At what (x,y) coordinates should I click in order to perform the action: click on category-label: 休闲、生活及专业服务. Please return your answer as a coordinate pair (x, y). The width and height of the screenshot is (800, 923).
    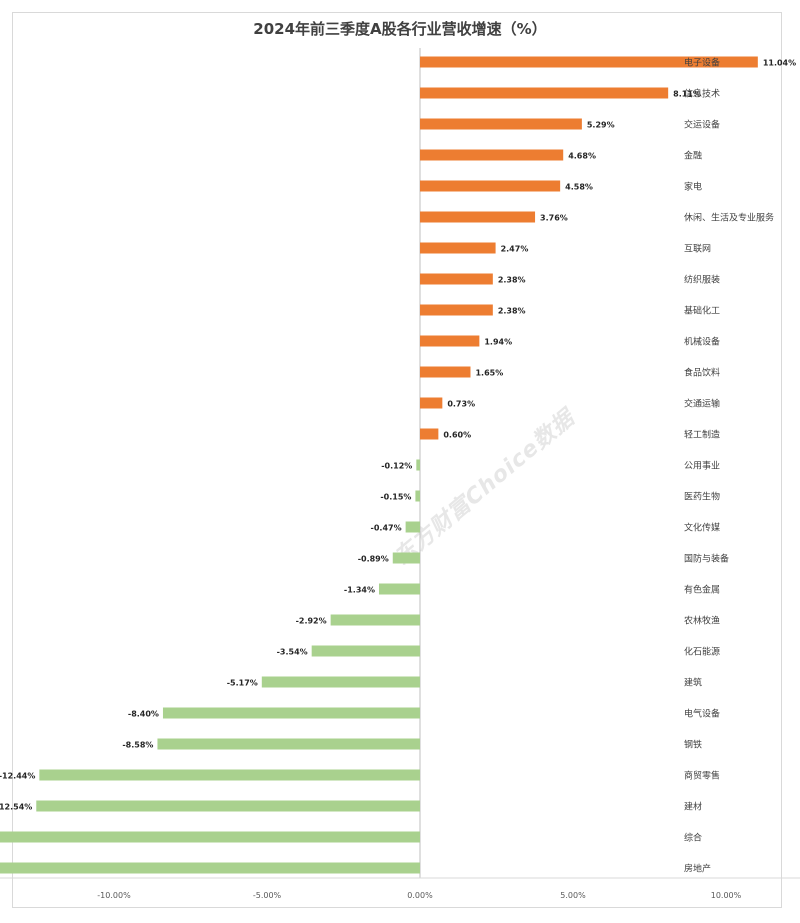
    Looking at the image, I should click on (729, 218).